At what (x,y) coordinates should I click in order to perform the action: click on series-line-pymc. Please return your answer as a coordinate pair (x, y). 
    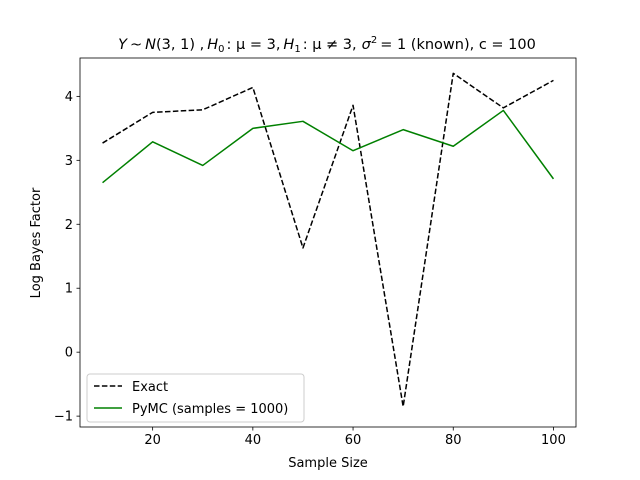
    Looking at the image, I should click on (328, 146).